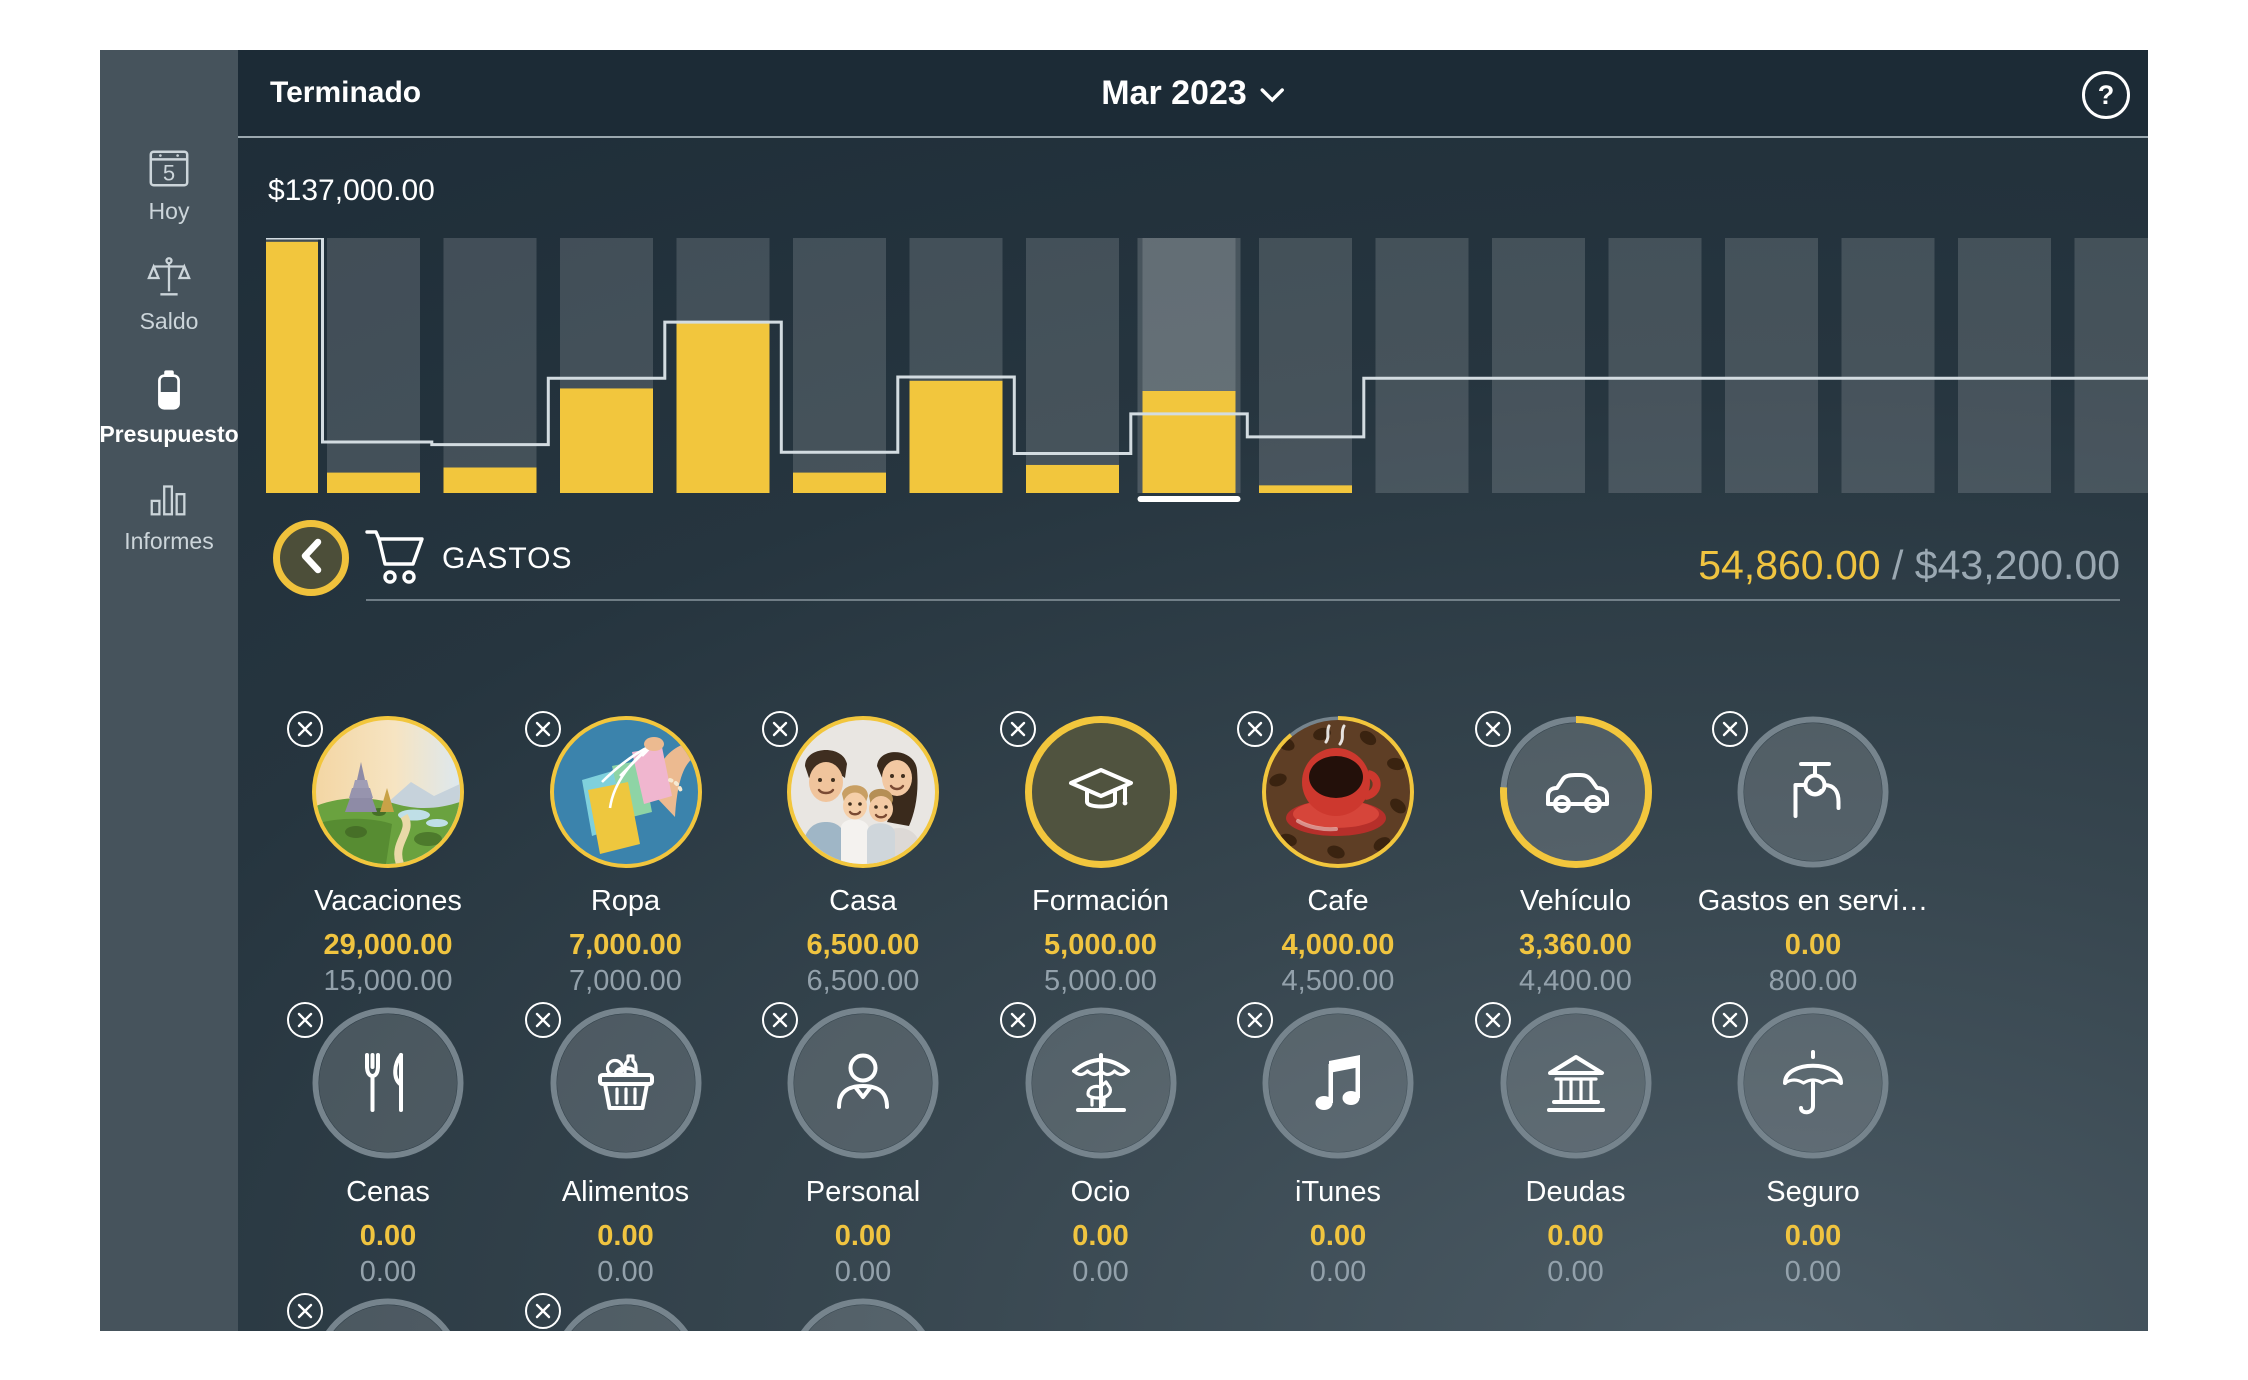 This screenshot has width=2248, height=1380. What do you see at coordinates (1327, 1082) in the screenshot?
I see `category-button-itunes` at bounding box center [1327, 1082].